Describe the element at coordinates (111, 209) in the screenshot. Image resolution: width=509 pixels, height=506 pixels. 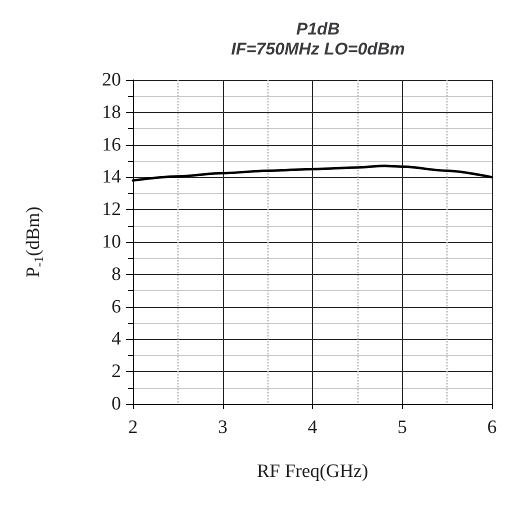
I see `y-tick-label: 12` at that location.